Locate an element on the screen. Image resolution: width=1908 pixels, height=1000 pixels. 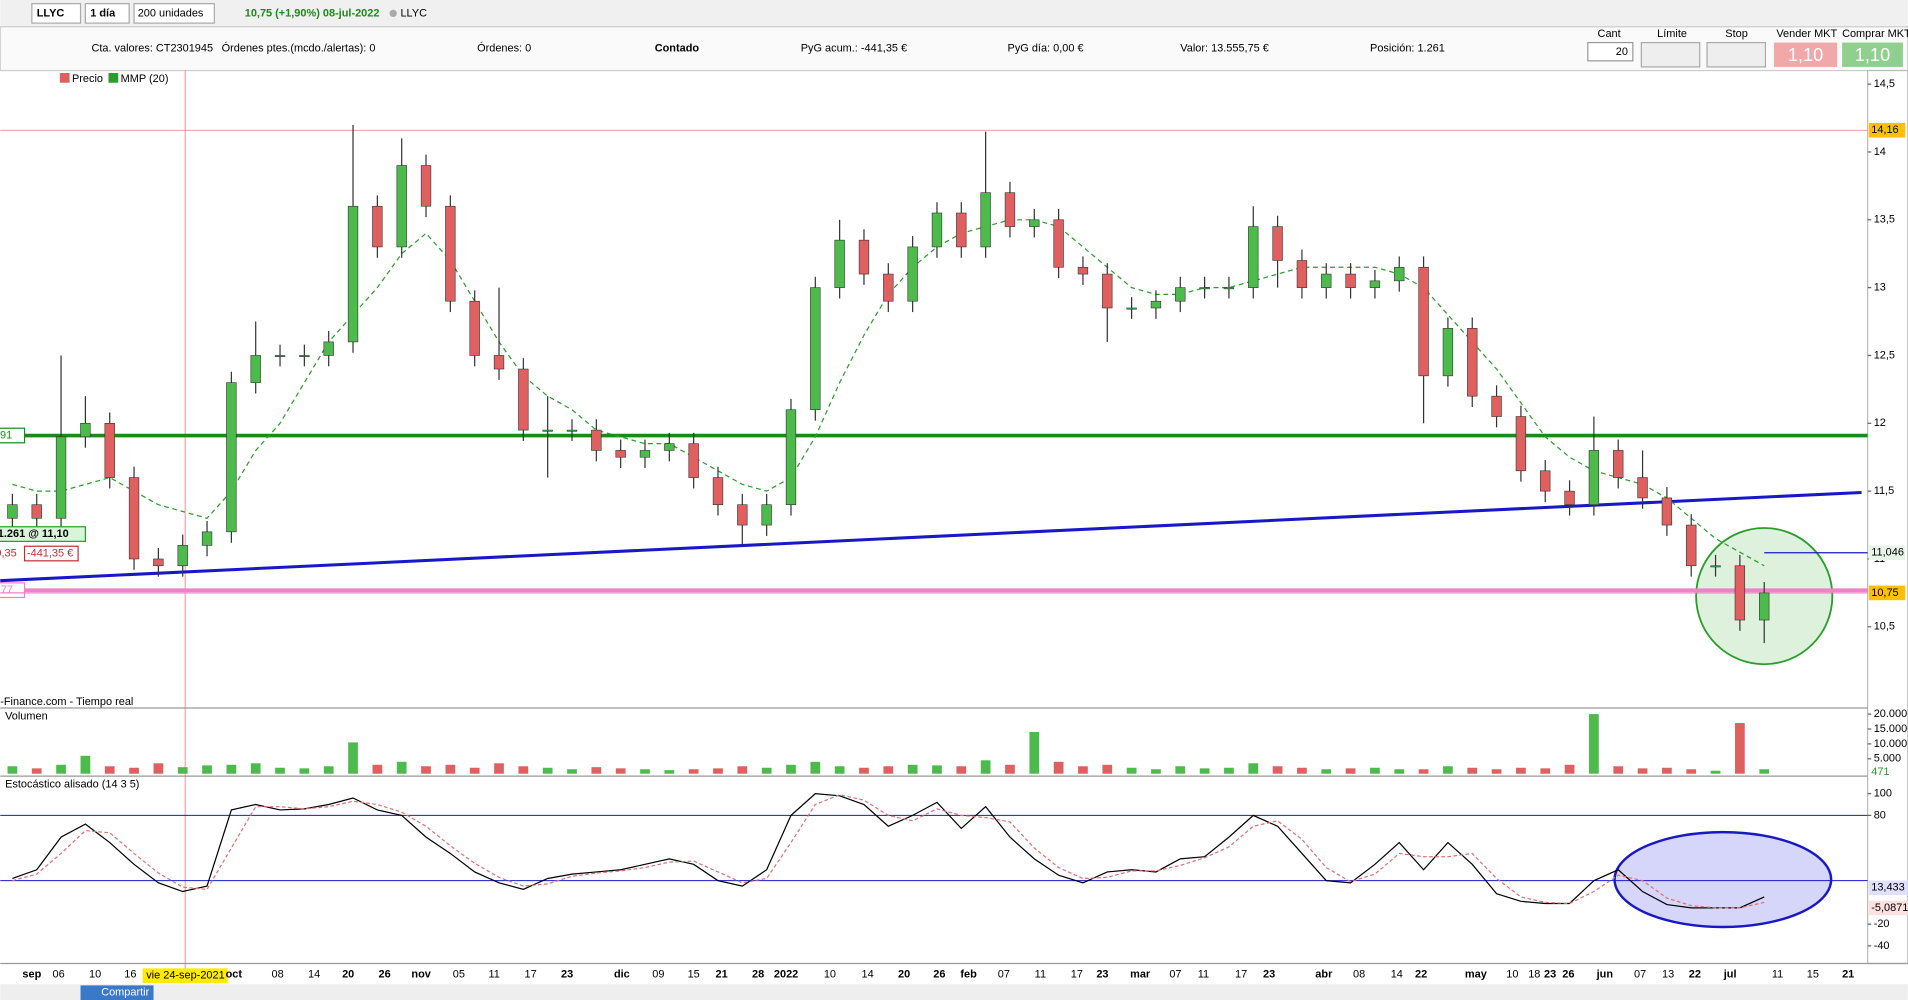
interval-box is located at coordinates (107, 13).